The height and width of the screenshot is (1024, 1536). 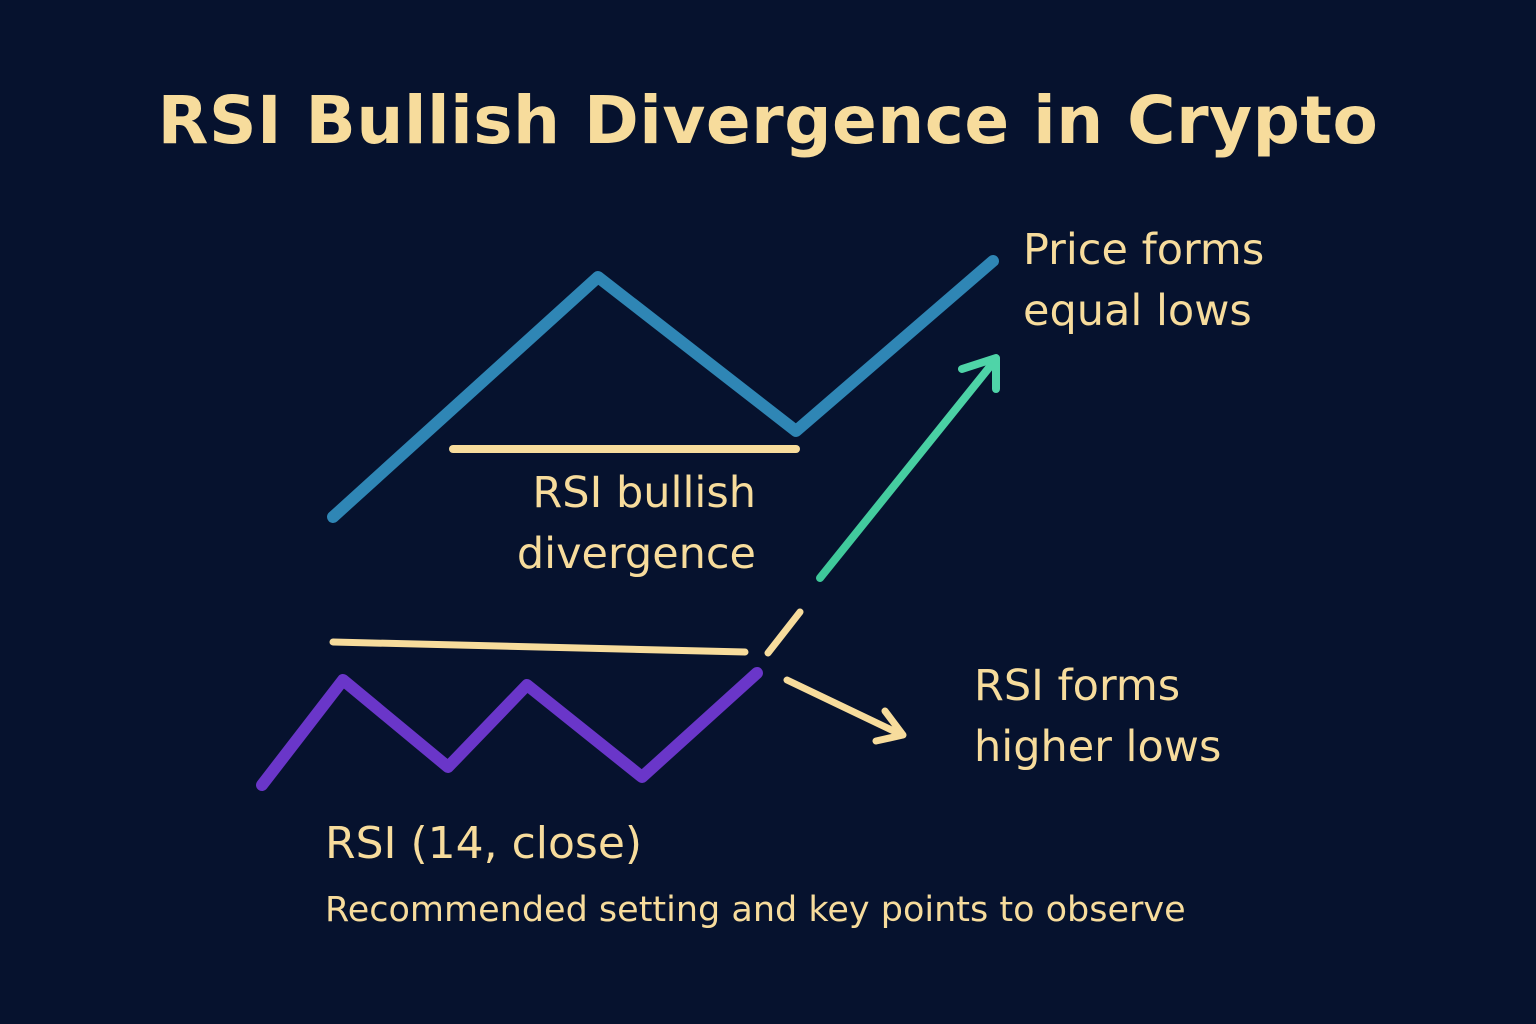 I want to click on rsi-setting-label: RSI (14, close), so click(x=484, y=843).